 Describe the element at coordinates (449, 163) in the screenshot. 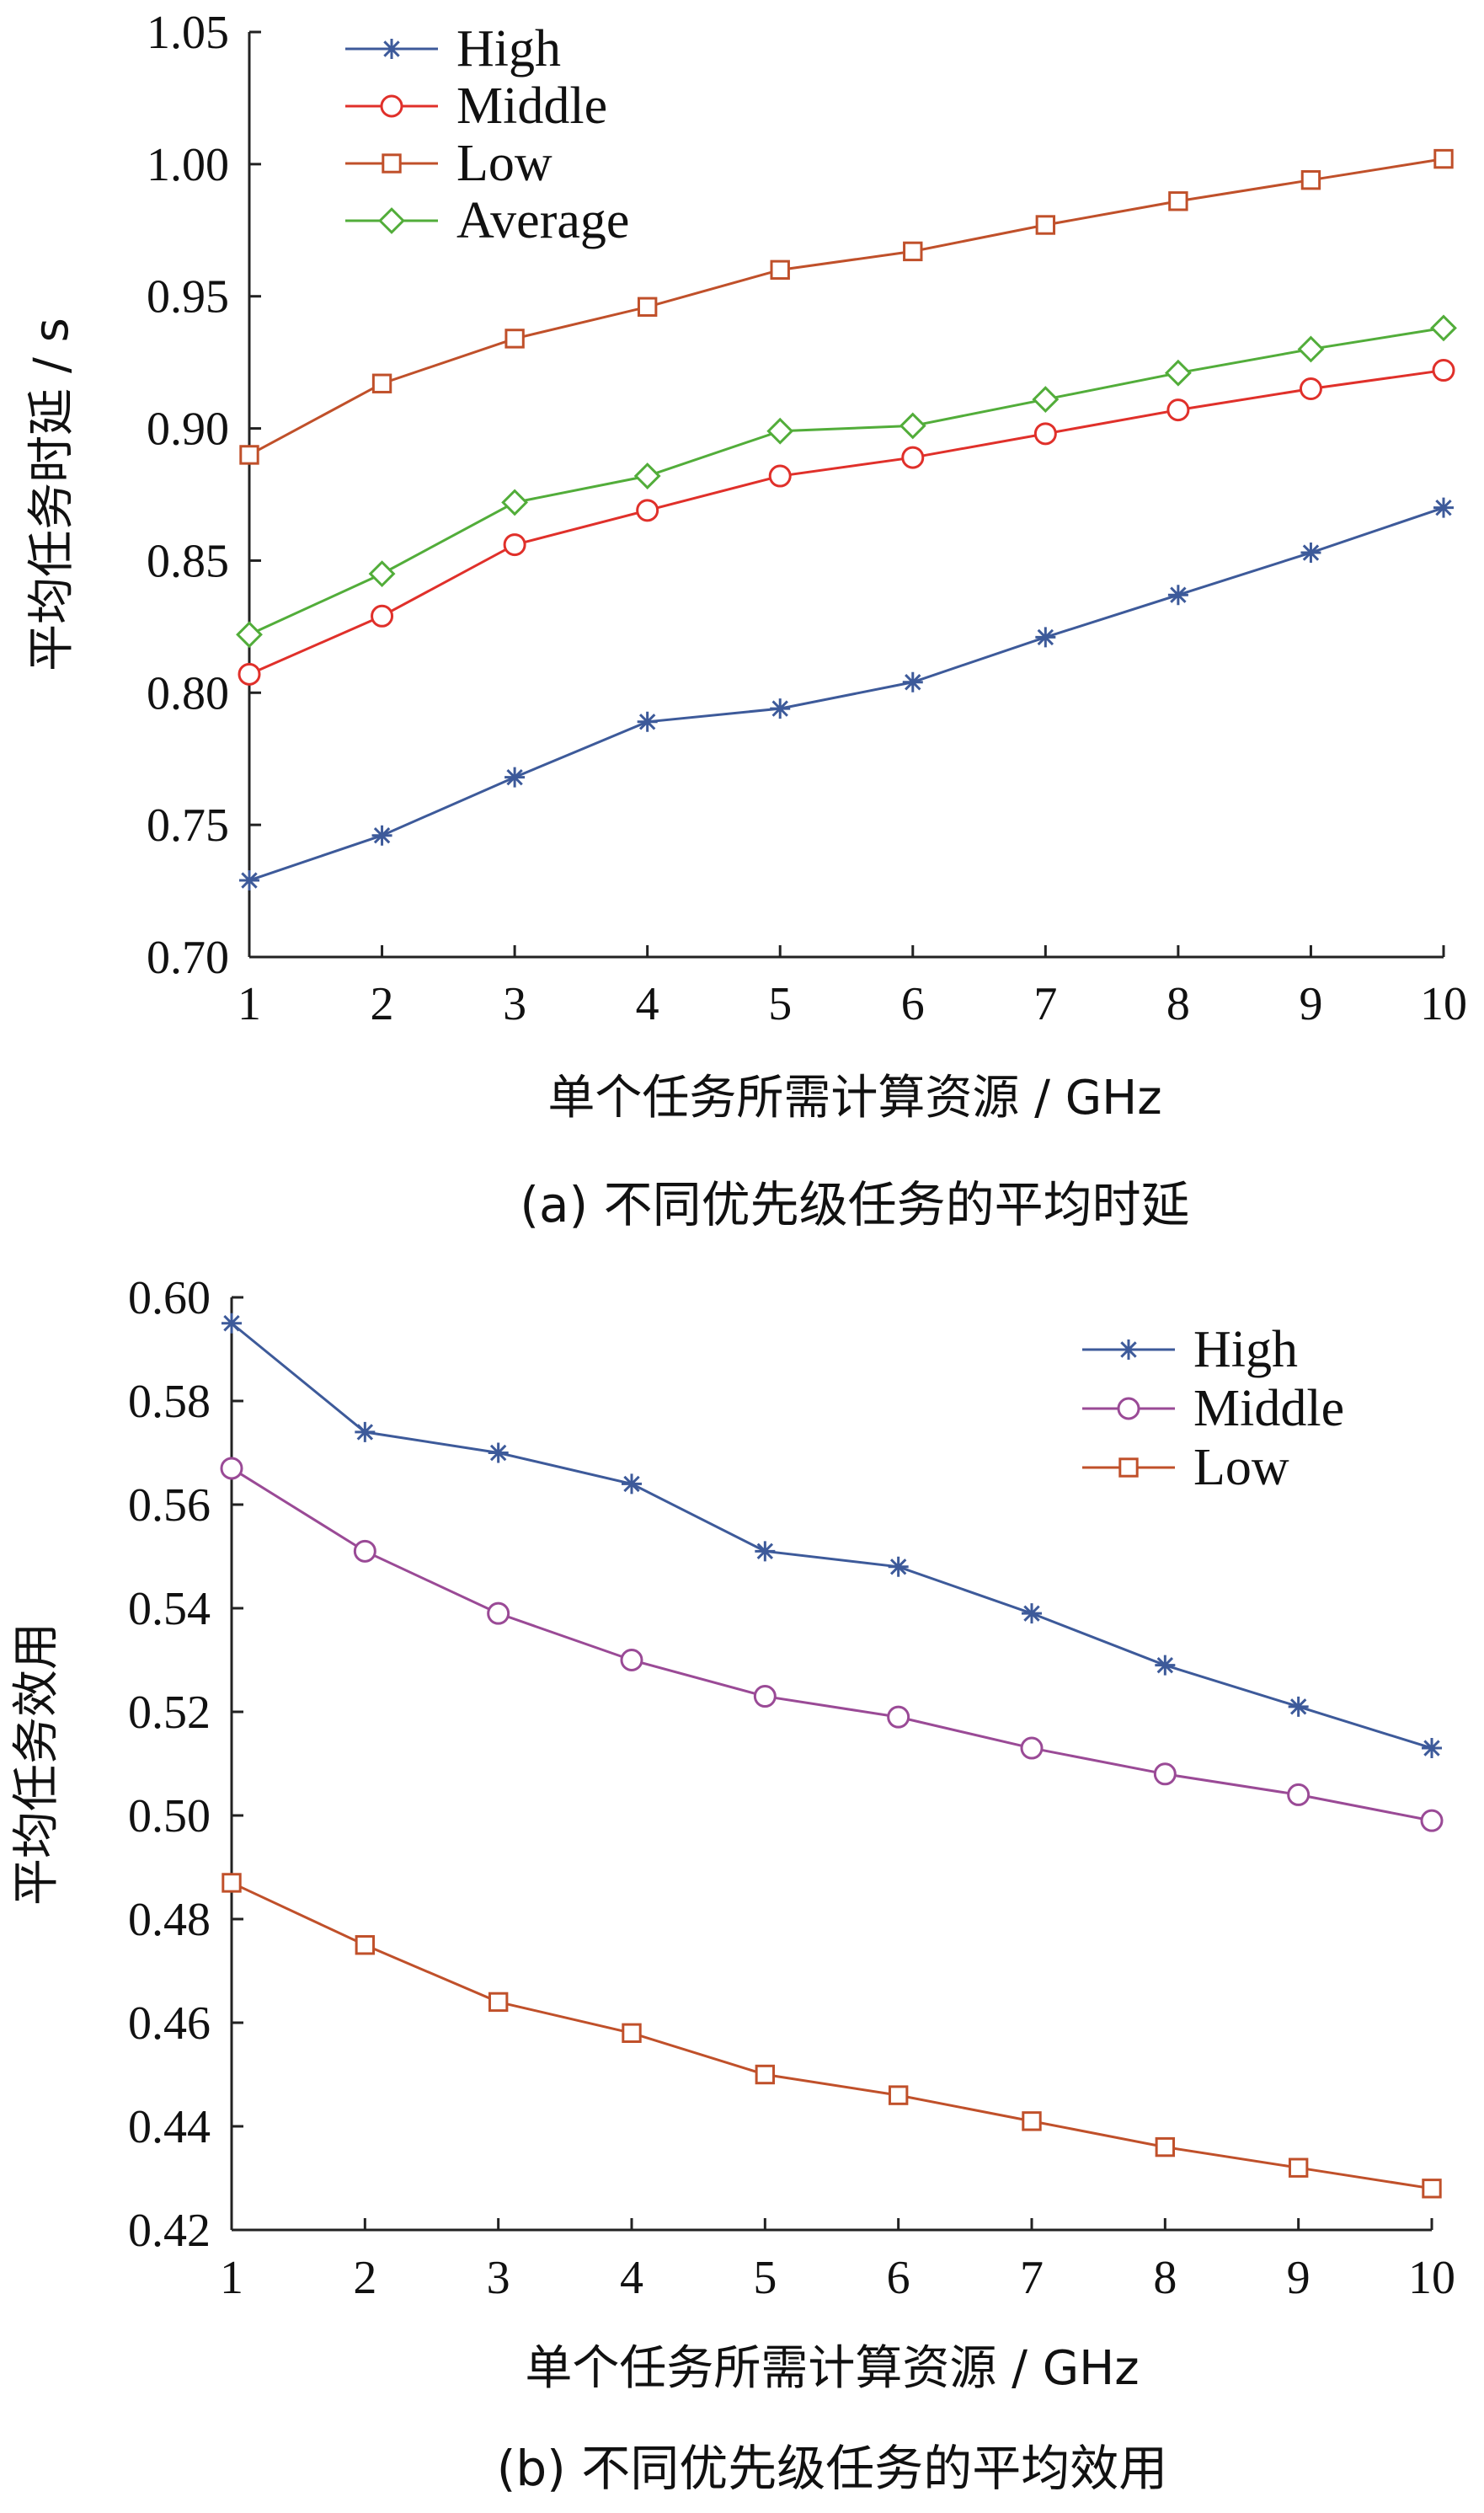

I see `chart-a-legend-item-low: Low` at that location.